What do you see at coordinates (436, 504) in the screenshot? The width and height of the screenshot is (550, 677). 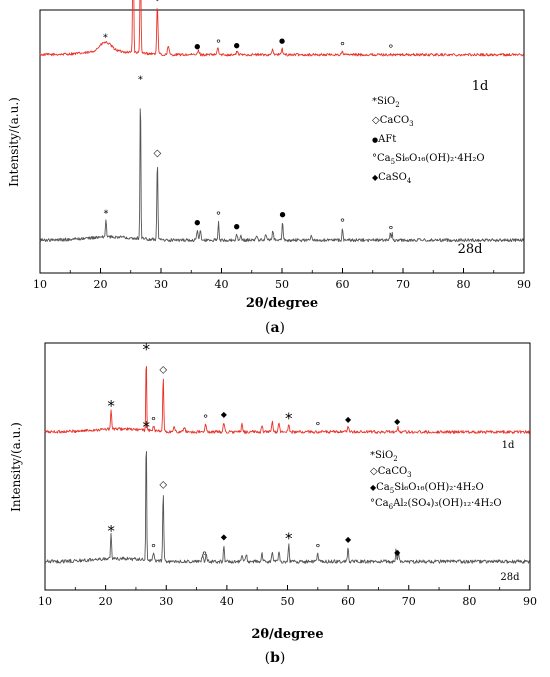 I see `legend-entry: °Ca6Al₂(SO₄)₃(OH)₁₂·4H₂O` at bounding box center [436, 504].